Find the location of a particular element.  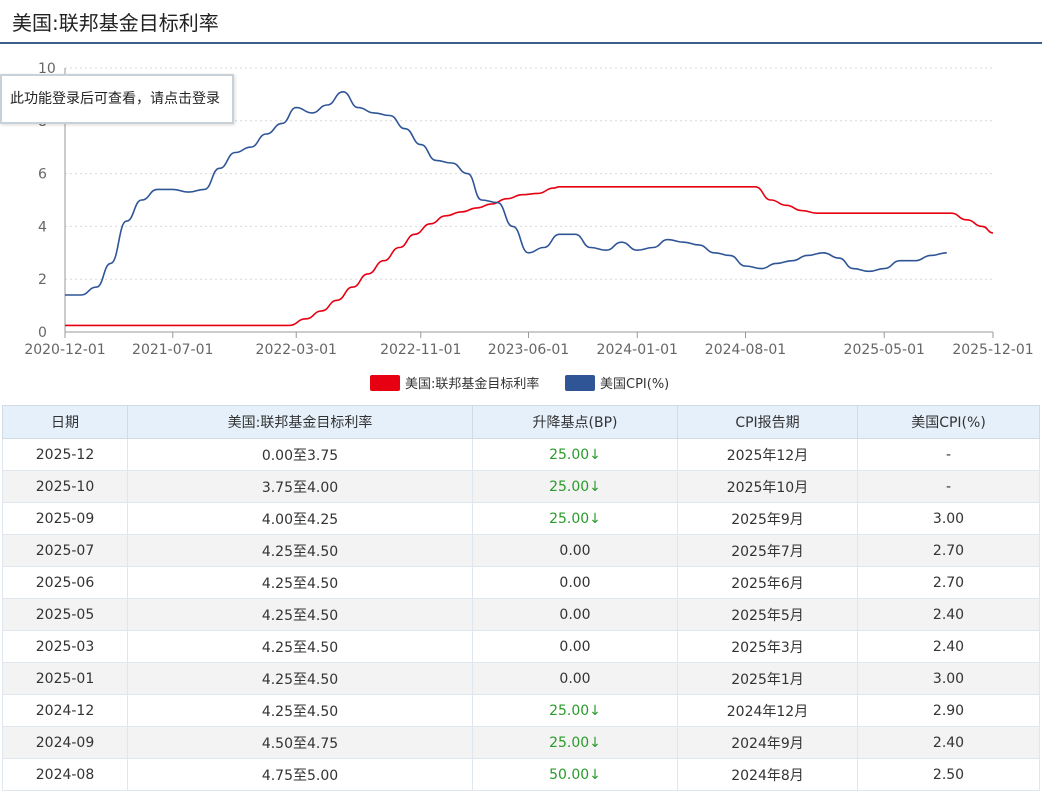

cell-date: 2025-05 is located at coordinates (65, 614).